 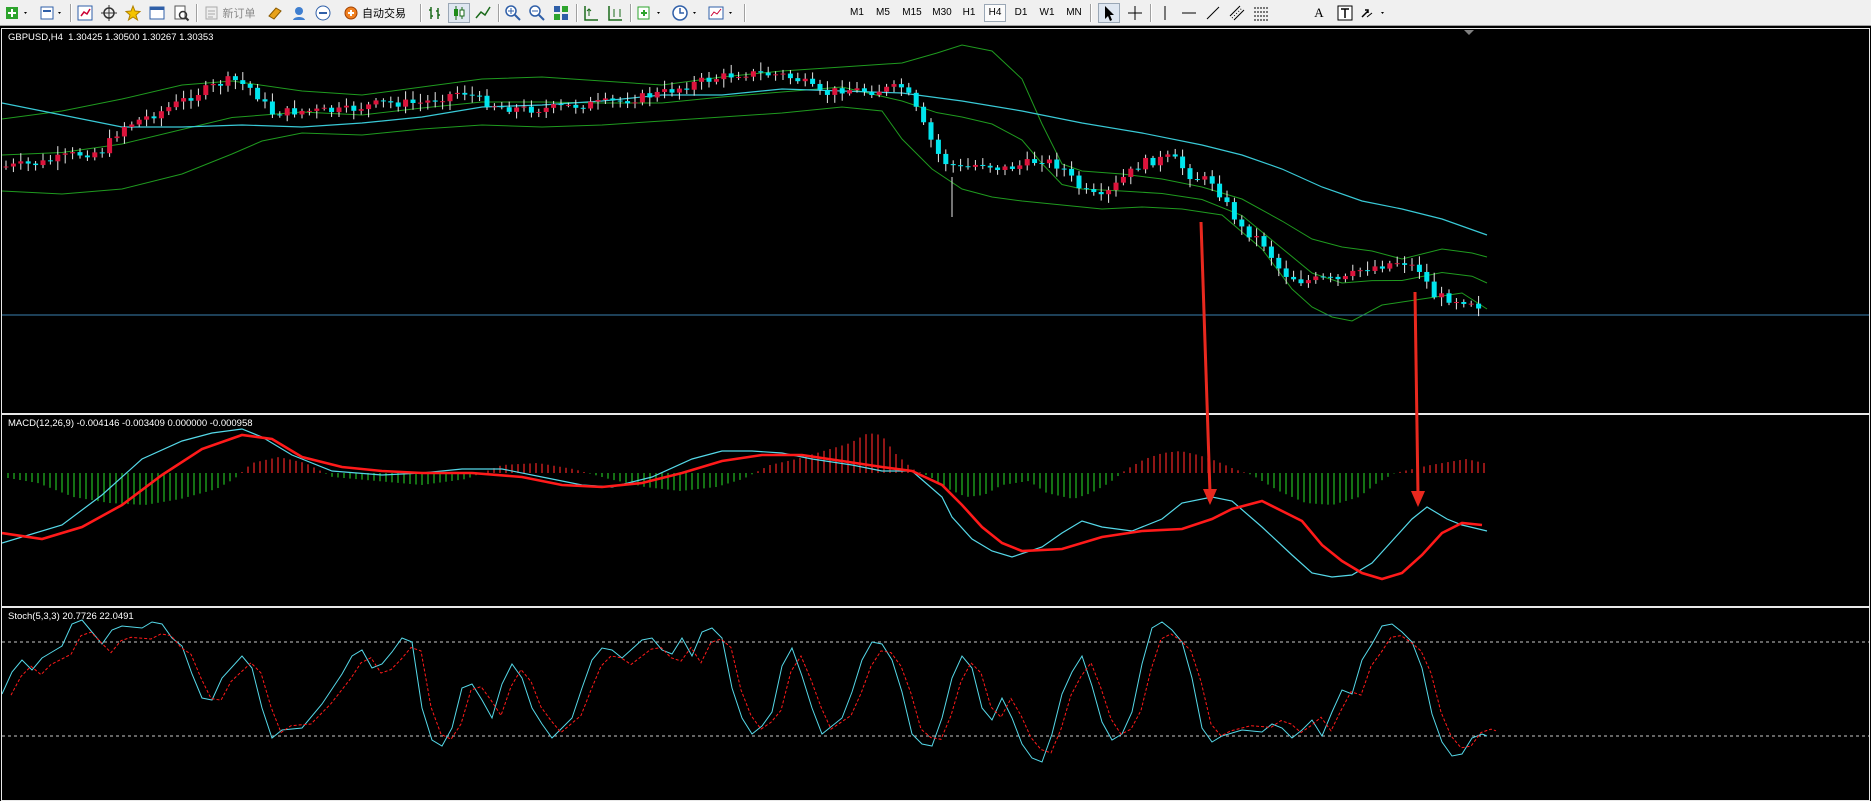 What do you see at coordinates (561, 13) in the screenshot?
I see `tile-windows-icon` at bounding box center [561, 13].